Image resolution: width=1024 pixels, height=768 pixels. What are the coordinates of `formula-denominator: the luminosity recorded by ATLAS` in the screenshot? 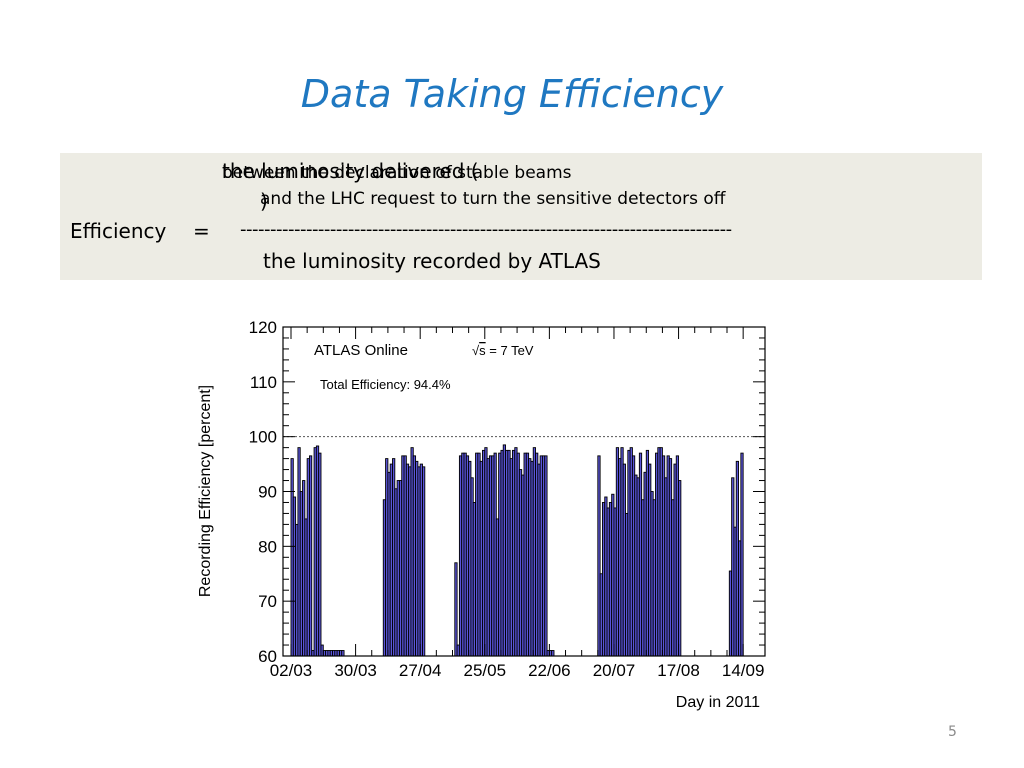 It's located at (432, 261).